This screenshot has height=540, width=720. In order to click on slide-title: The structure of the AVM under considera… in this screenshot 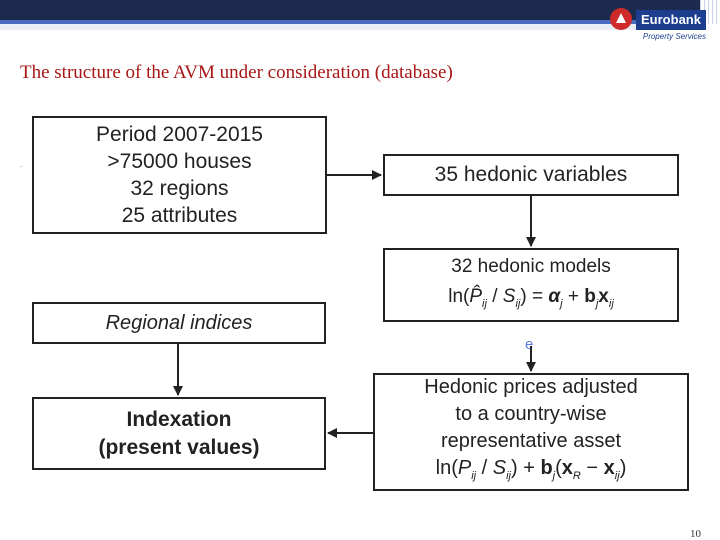, I will do `click(236, 72)`.